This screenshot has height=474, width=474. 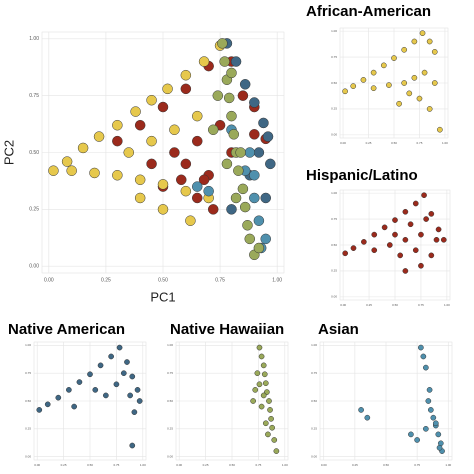 I want to click on y-axis-title: PC2, so click(x=8, y=152).